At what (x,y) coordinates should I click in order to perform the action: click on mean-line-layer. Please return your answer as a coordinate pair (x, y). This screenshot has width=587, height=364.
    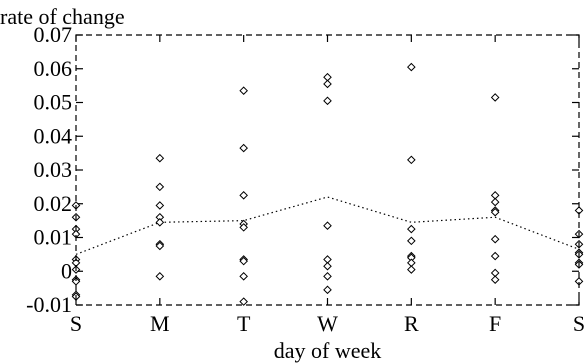
    Looking at the image, I should click on (327, 225).